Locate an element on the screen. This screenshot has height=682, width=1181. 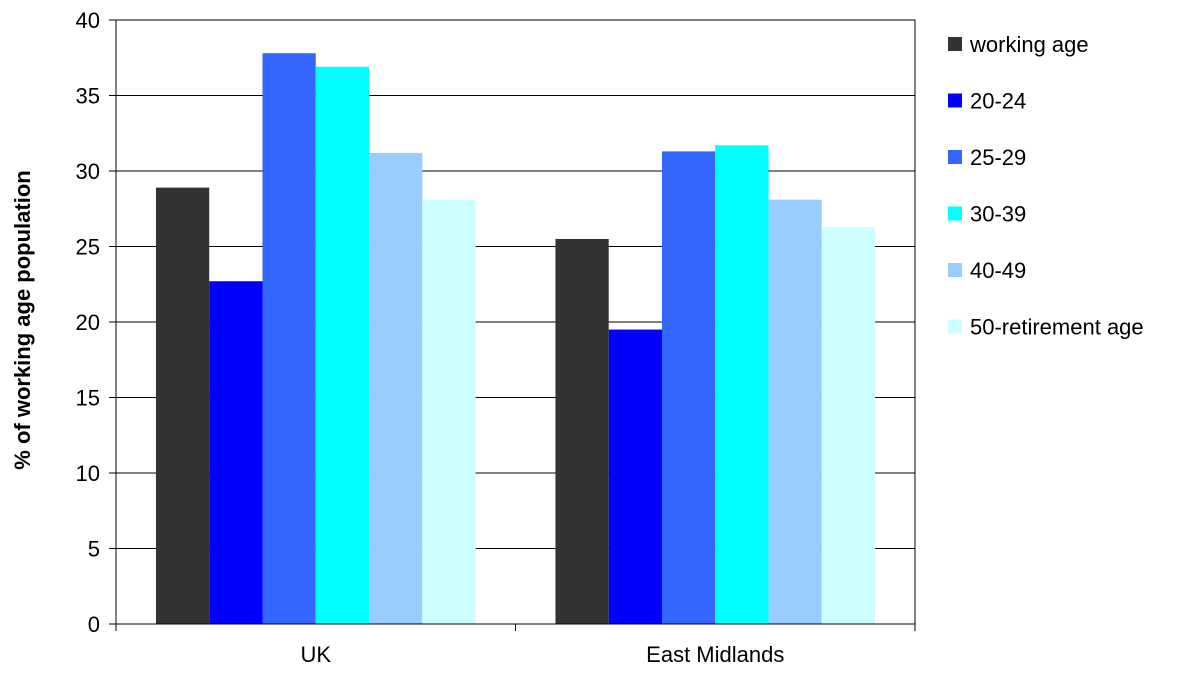
bar-40-49-uk is located at coordinates (396, 388).